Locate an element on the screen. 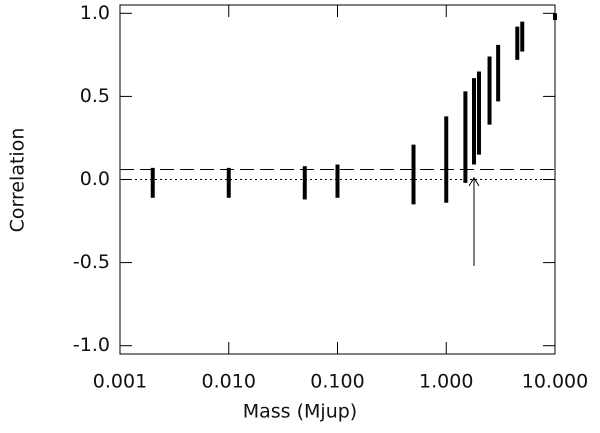  x-tick-label: 10.000 is located at coordinates (555, 382).